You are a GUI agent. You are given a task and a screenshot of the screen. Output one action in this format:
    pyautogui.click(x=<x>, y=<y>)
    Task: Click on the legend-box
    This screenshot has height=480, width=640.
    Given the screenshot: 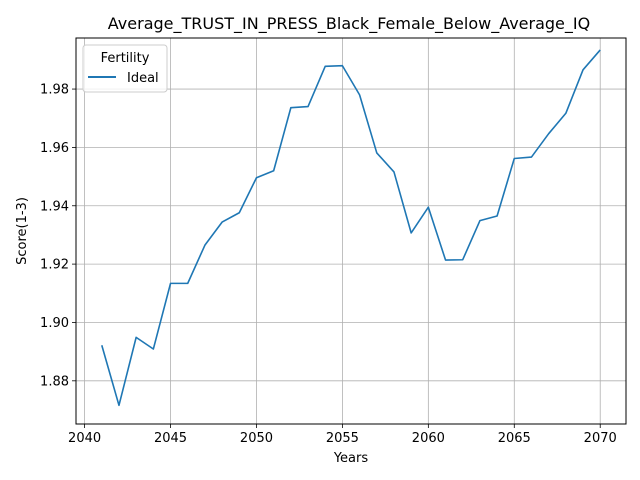 What is the action you would take?
    pyautogui.click(x=125, y=68)
    